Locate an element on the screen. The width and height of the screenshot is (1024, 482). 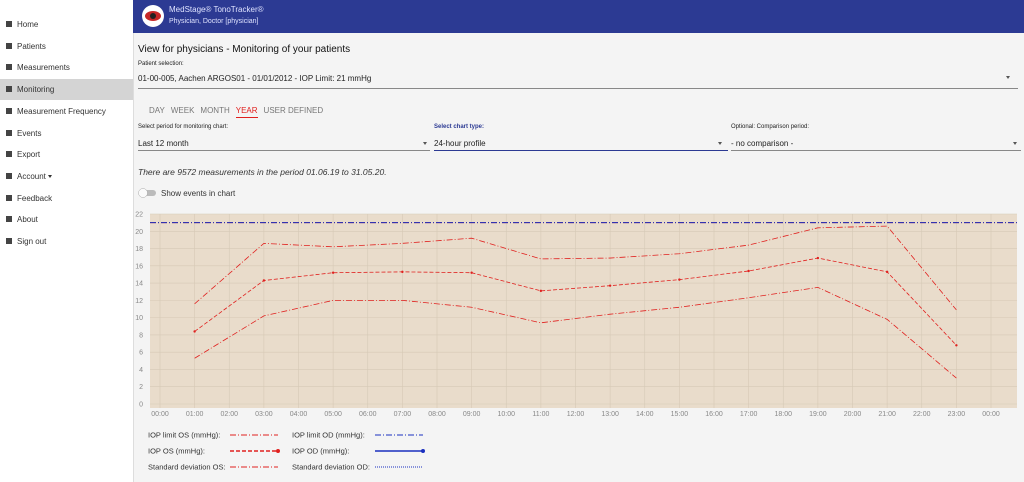
nav-item: Measurement Frequency is located at coordinates (66, 111).